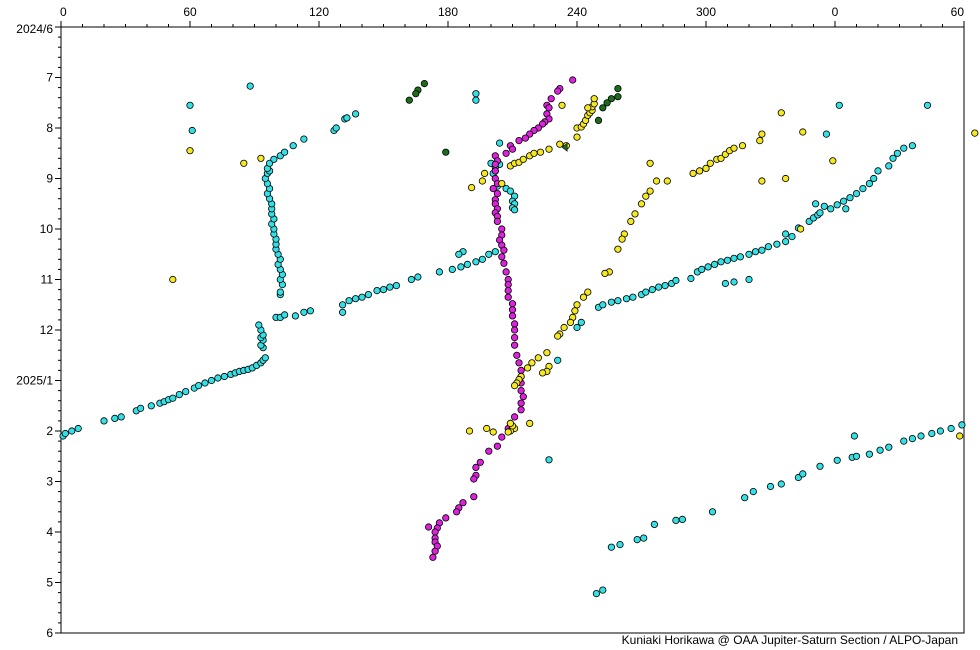 The width and height of the screenshot is (980, 650). I want to click on y-tick-label: 2024/6, so click(34, 29).